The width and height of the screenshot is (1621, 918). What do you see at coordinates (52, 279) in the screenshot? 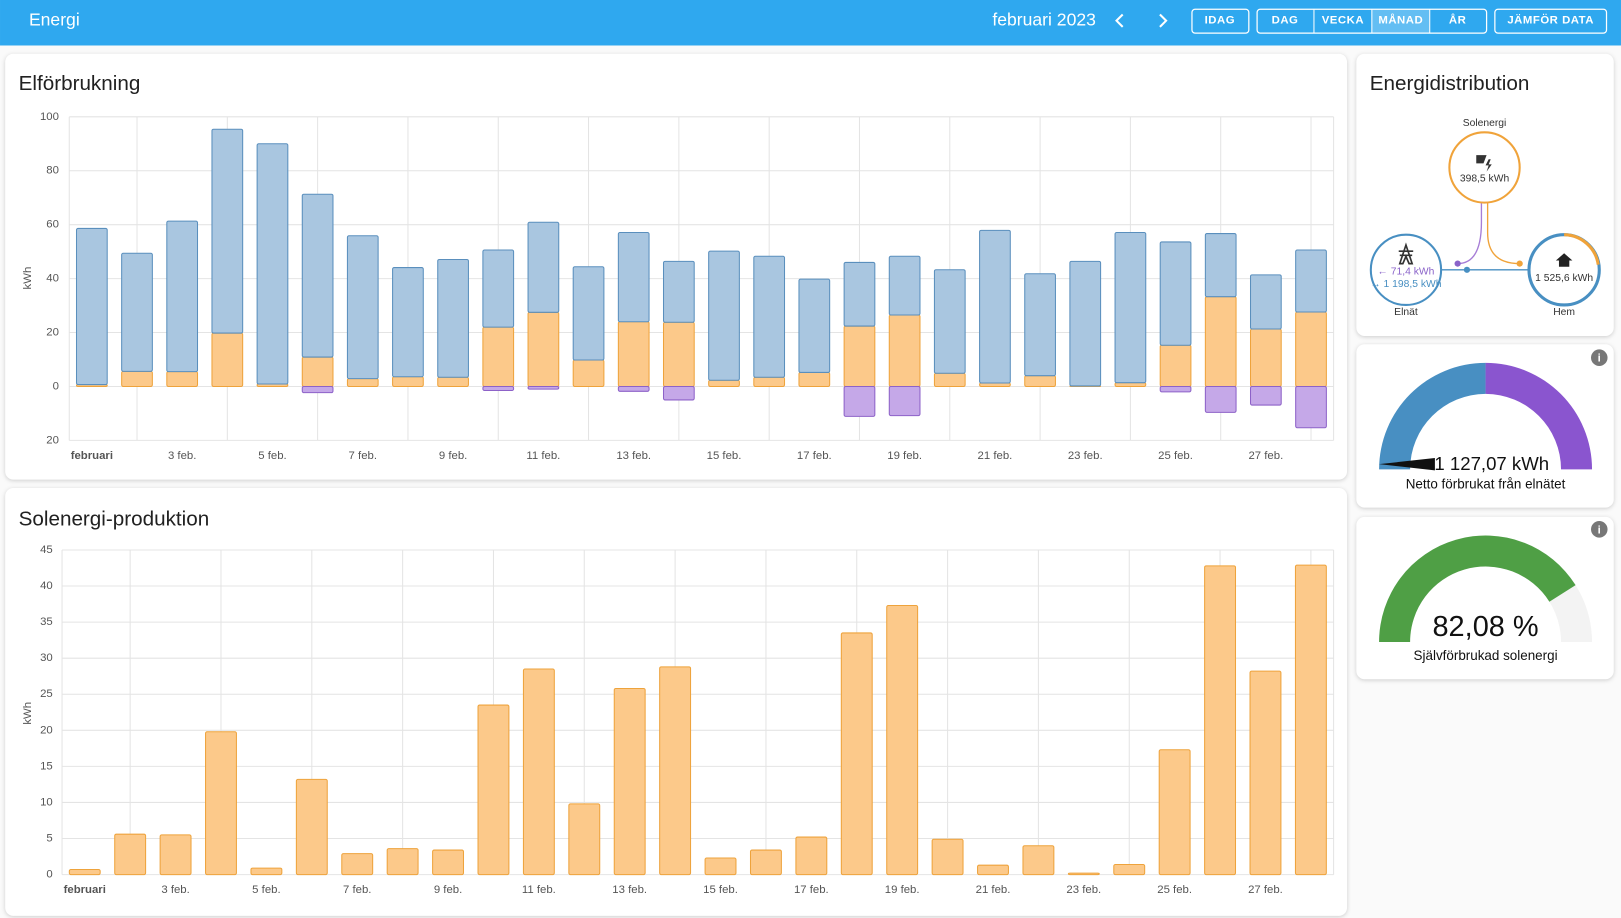
I see `y-tick-label: 40` at bounding box center [52, 279].